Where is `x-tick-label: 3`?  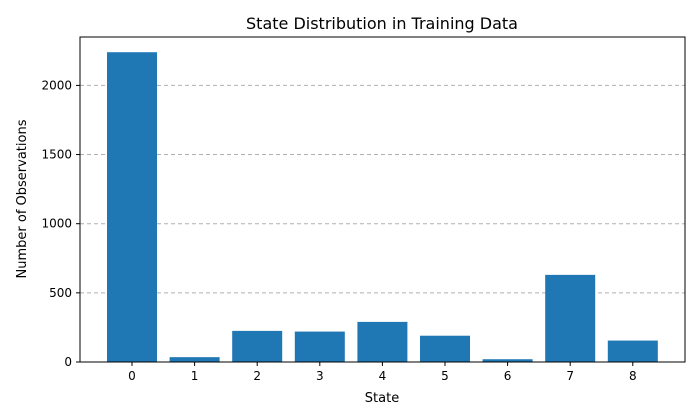
x-tick-label: 3 is located at coordinates (320, 376).